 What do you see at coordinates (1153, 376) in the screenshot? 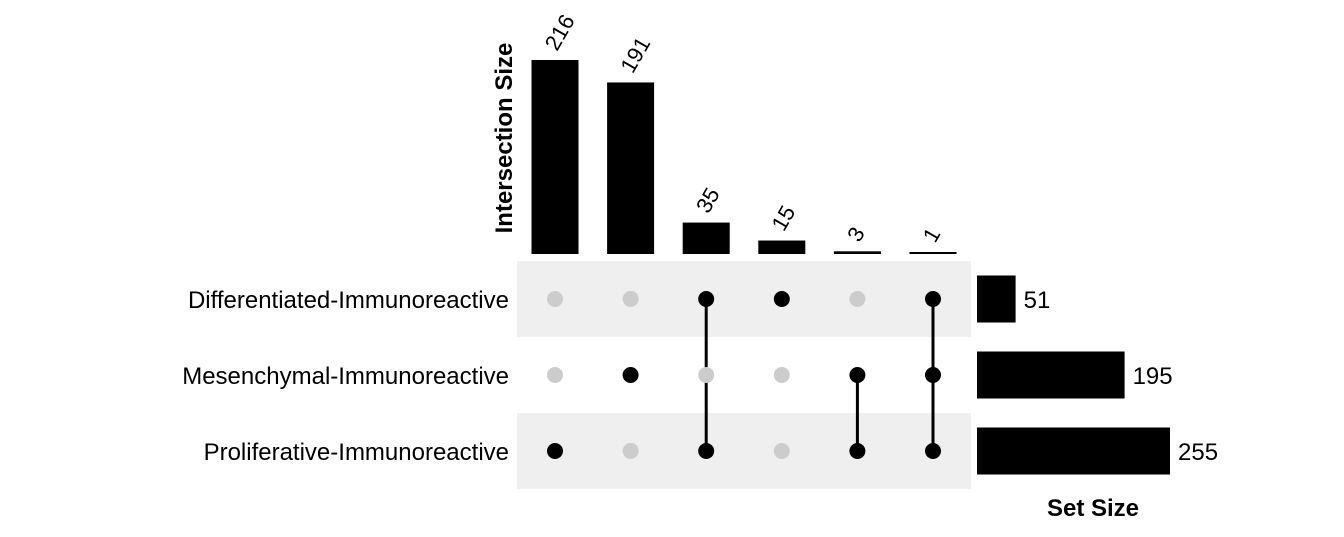
I see `set-size-value-label: 195` at bounding box center [1153, 376].